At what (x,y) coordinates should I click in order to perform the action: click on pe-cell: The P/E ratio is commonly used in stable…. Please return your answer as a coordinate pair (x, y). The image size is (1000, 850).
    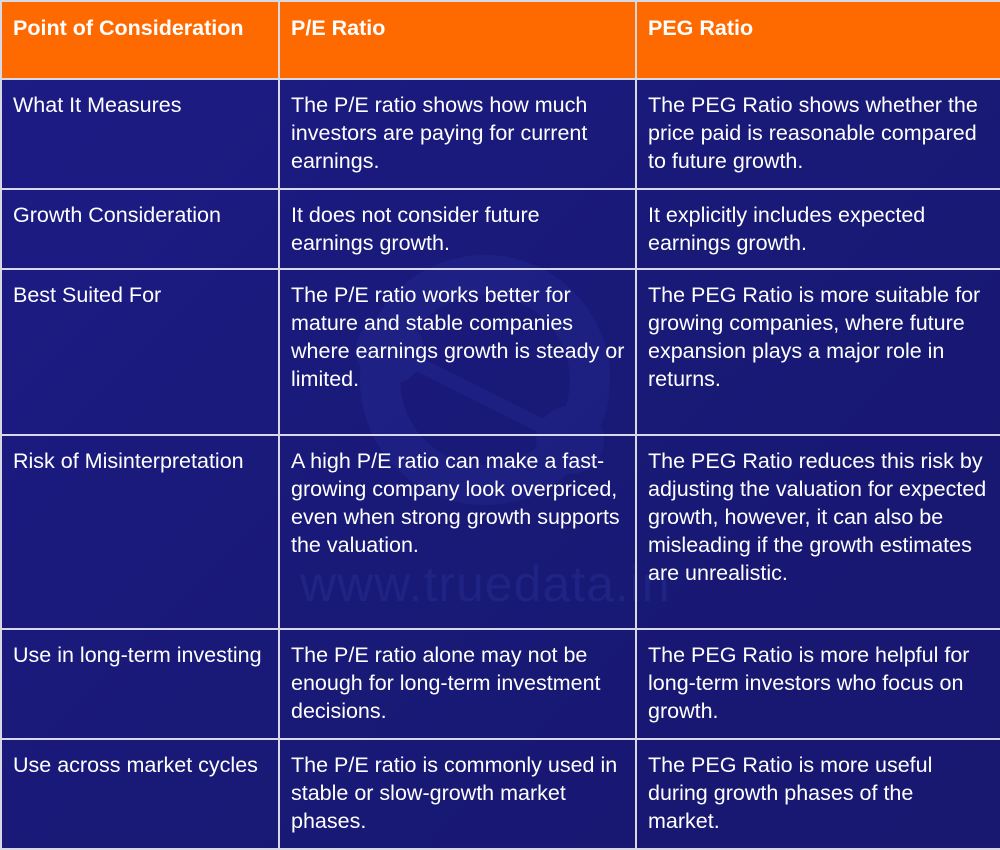
    Looking at the image, I should click on (457, 794).